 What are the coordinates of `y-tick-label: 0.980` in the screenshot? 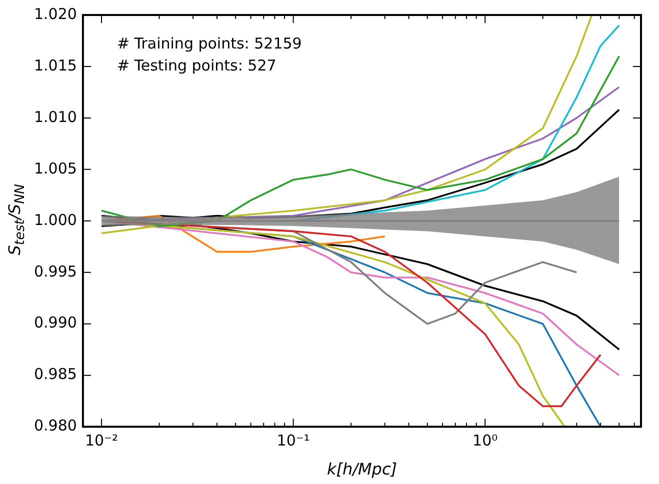 It's located at (55, 425).